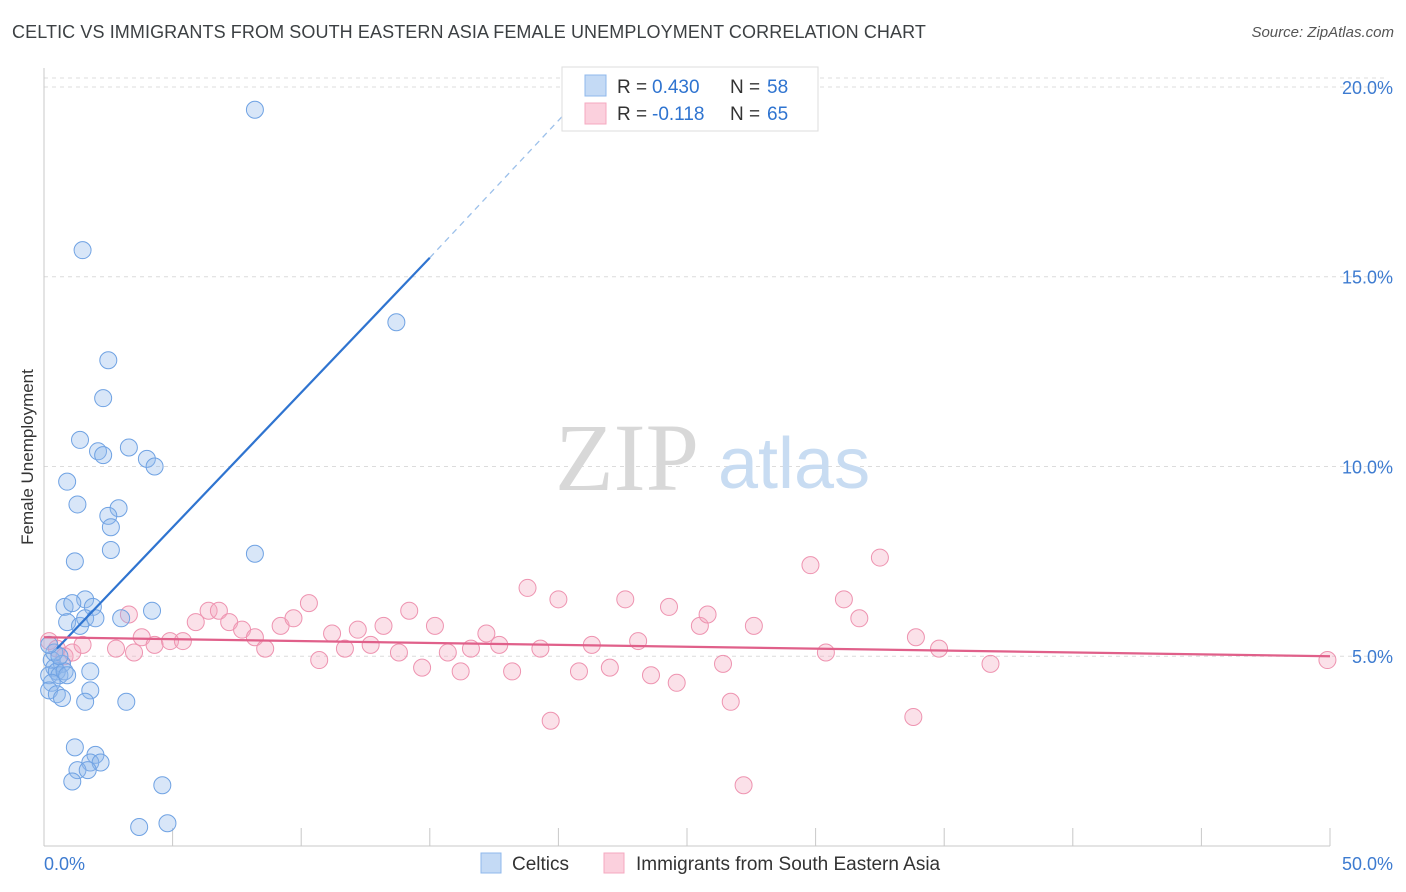 This screenshot has width=1406, height=892. I want to click on y-tick-label: 10.0%, so click(1367, 467).